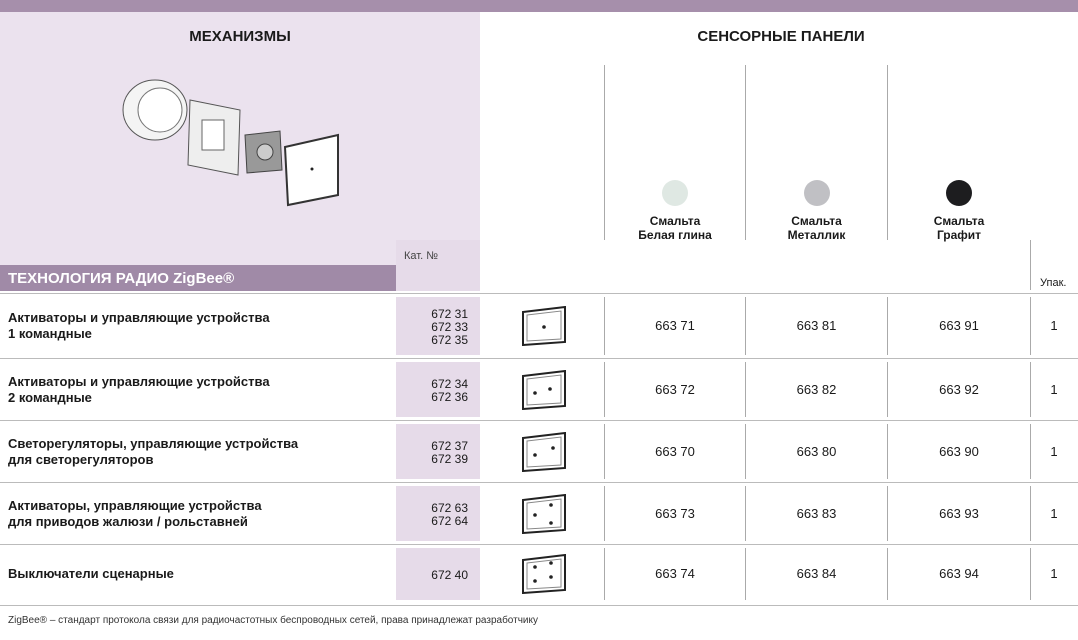 The height and width of the screenshot is (640, 1078). Describe the element at coordinates (50, 333) in the screenshot. I see `row-label: 1 командные` at that location.